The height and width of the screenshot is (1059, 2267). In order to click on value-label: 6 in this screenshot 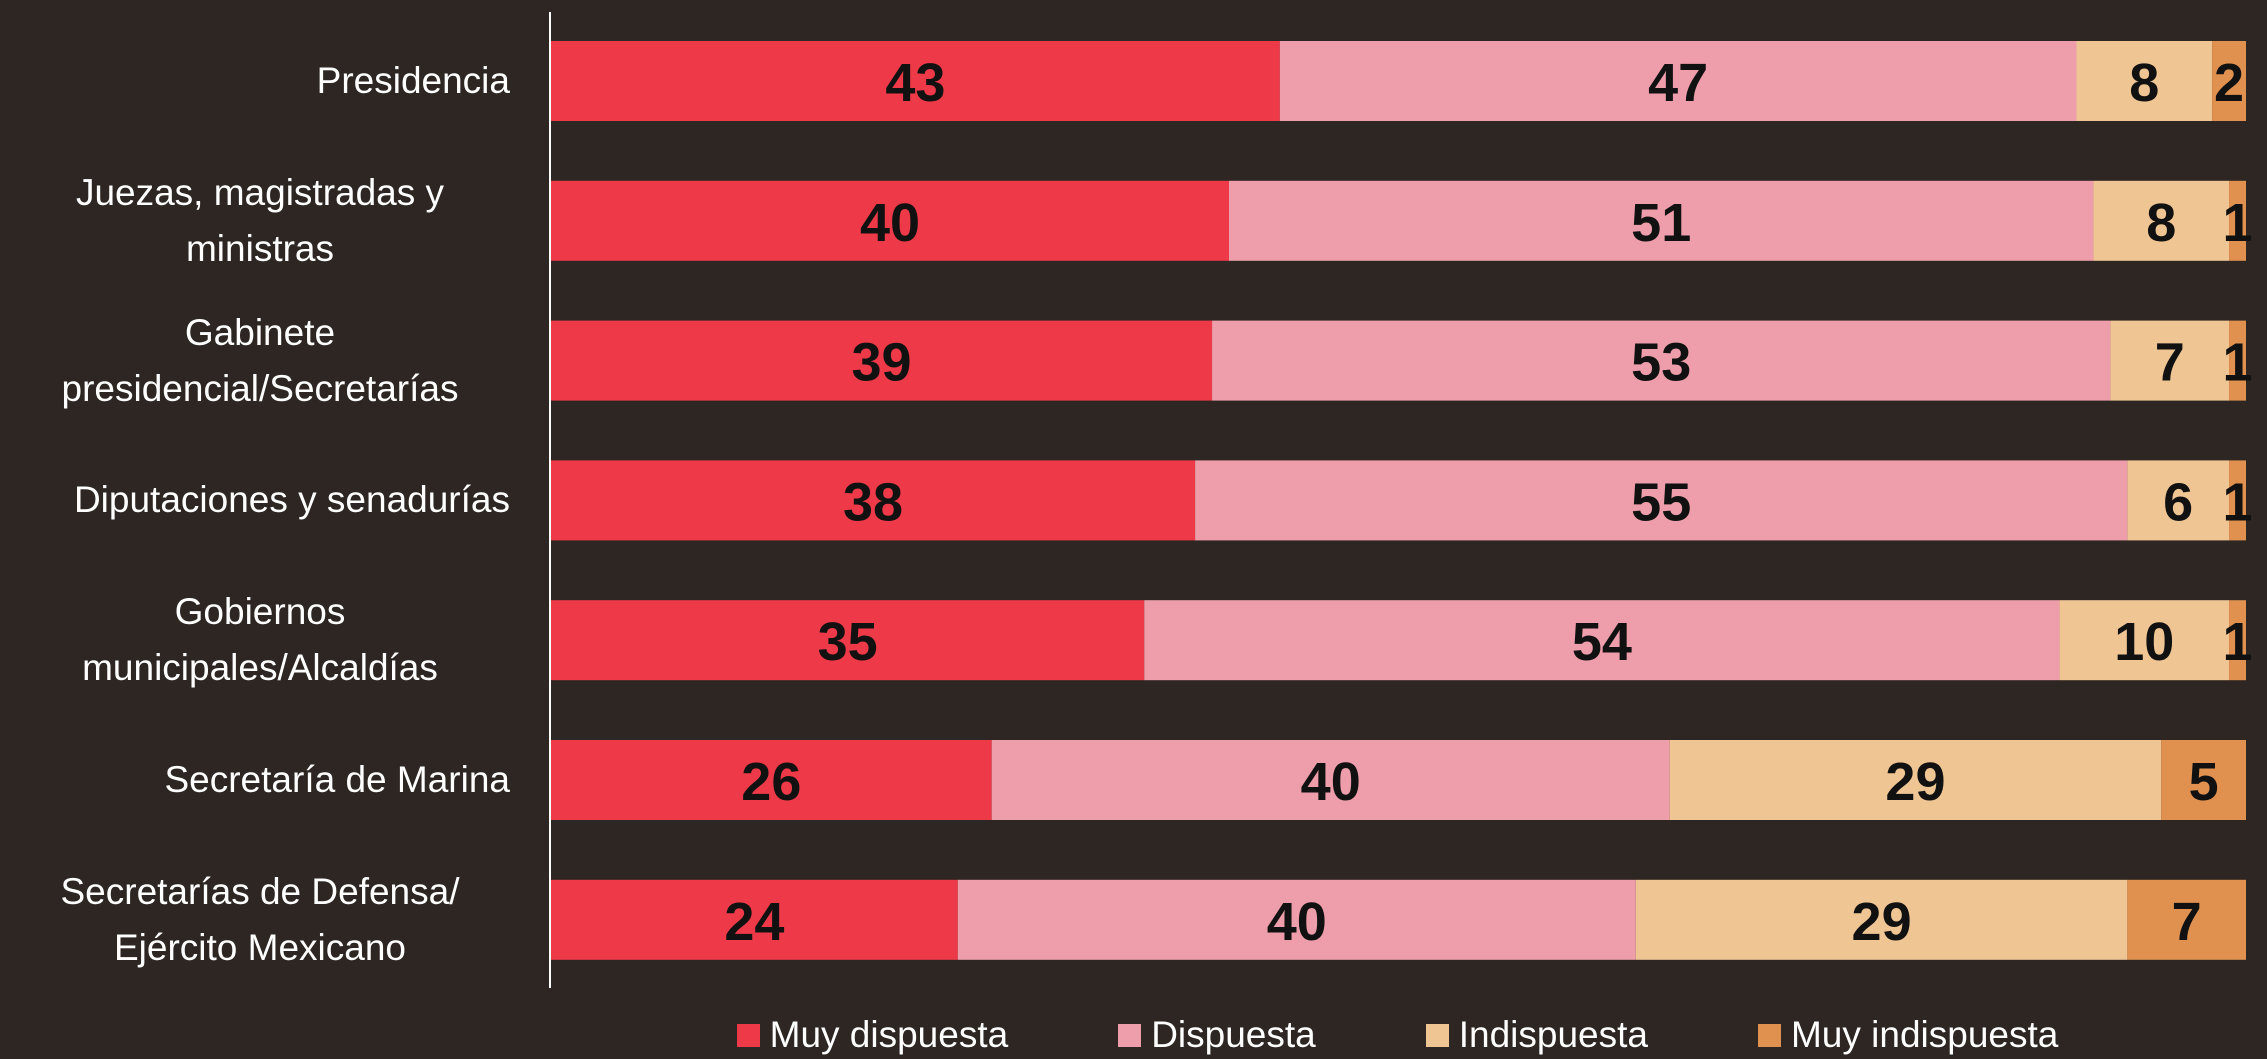, I will do `click(2178, 502)`.